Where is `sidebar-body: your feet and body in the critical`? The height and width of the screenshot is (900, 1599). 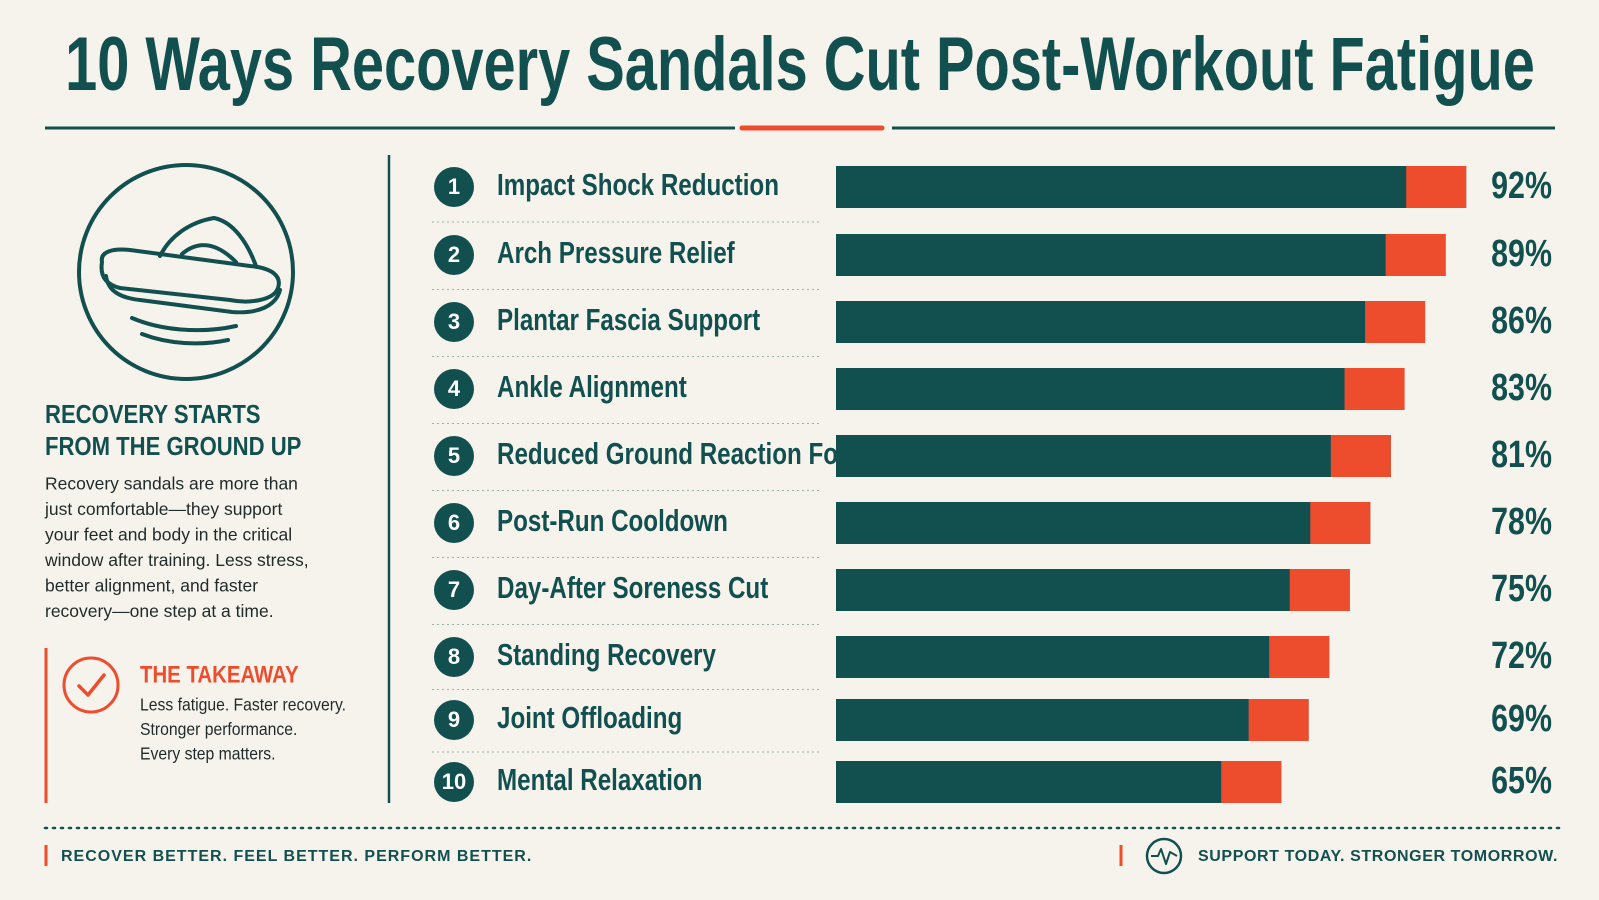 sidebar-body: your feet and body in the critical is located at coordinates (168, 535).